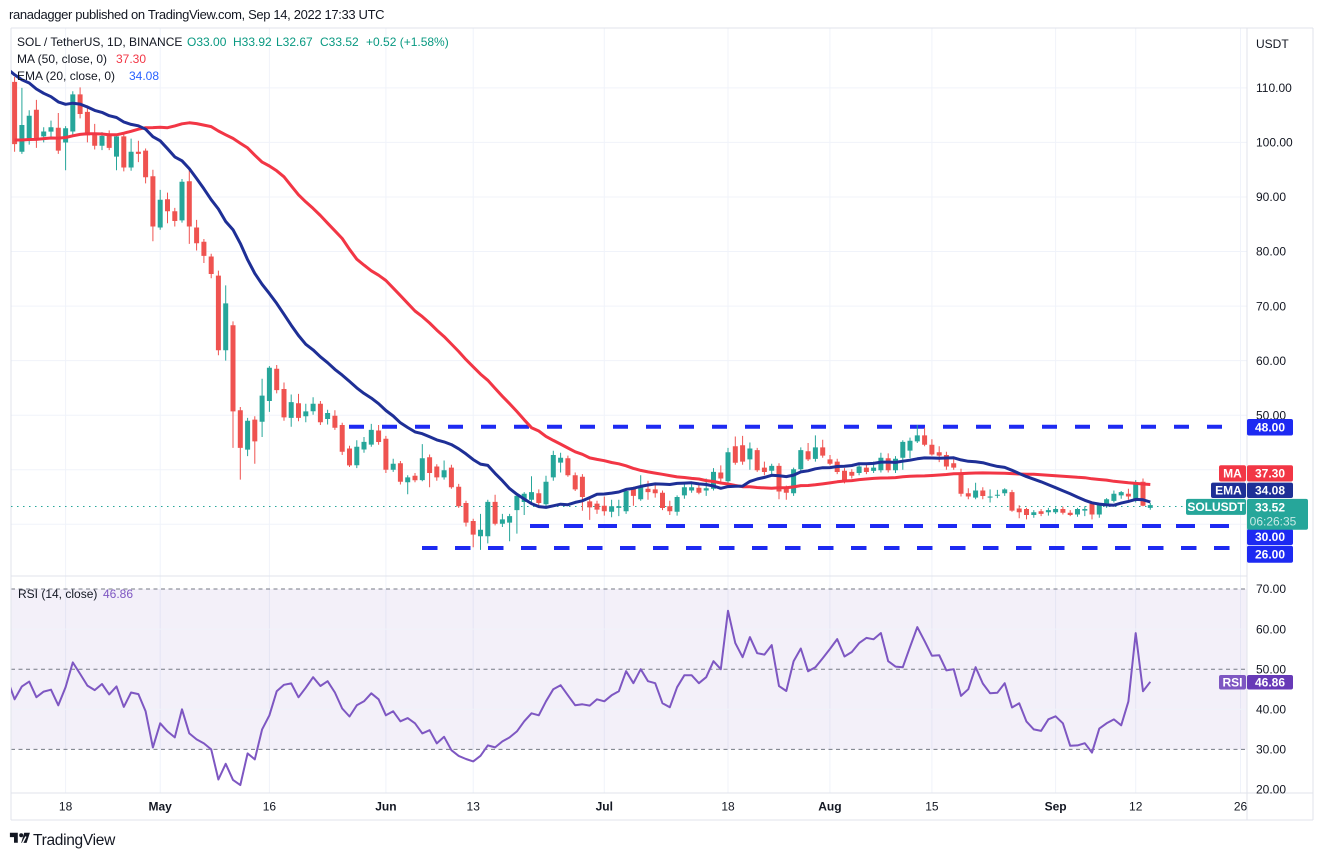 The image size is (1324, 856). Describe the element at coordinates (1271, 252) in the screenshot. I see `svg-text: 80.00` at that location.